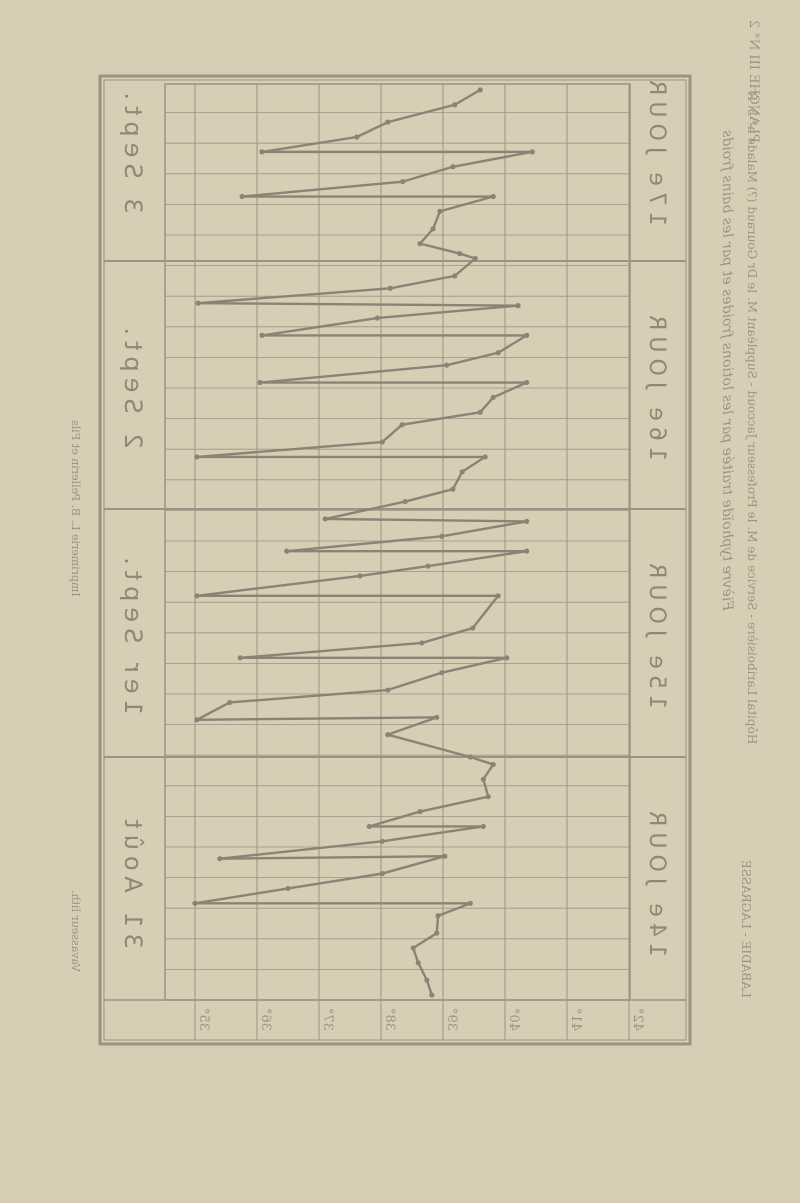 This screenshot has height=1203, width=800. I want to click on temperature-tick-label: 35°, so click(203, 1019).